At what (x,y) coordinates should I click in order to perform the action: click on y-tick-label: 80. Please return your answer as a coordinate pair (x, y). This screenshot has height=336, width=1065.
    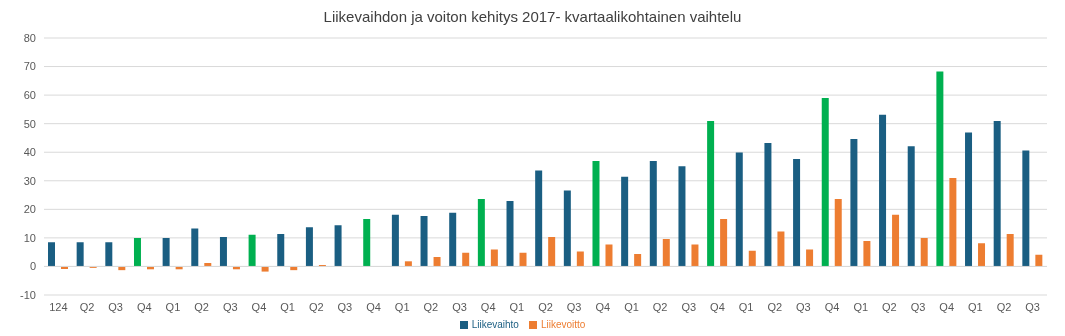
    Looking at the image, I should click on (29, 37).